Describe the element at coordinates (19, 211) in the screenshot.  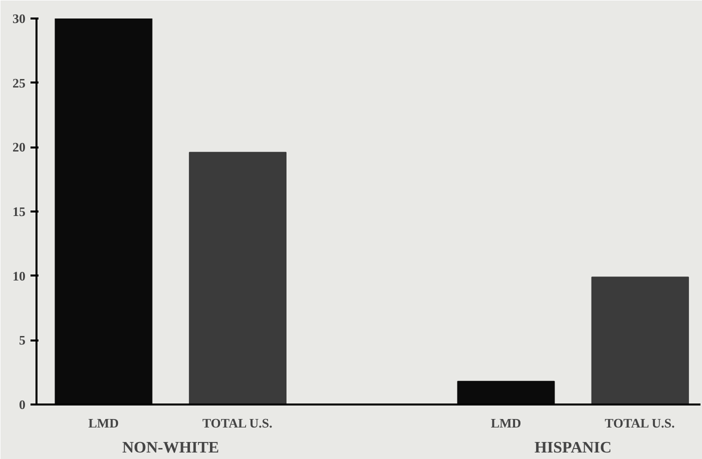
I see `y-tick-label: 15` at that location.